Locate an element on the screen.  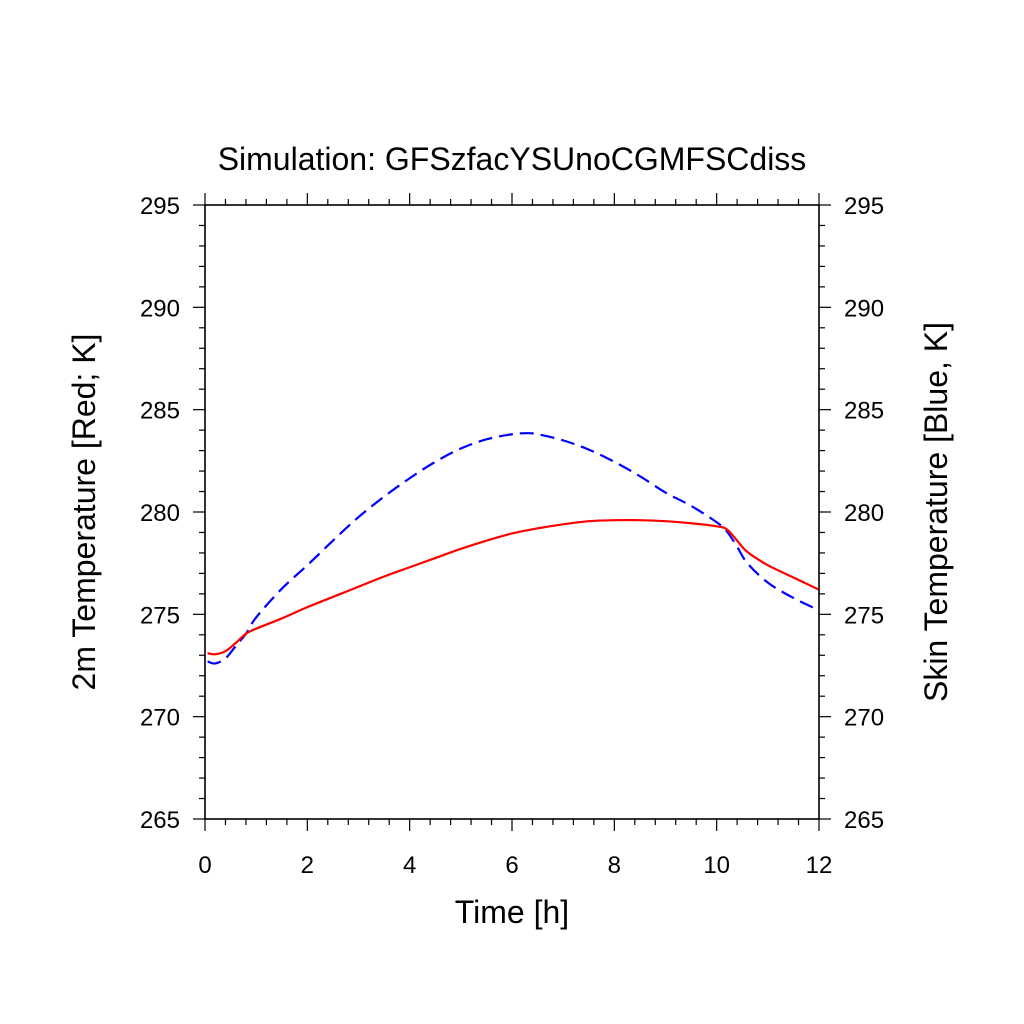
x-tick-label: 2 is located at coordinates (307, 865).